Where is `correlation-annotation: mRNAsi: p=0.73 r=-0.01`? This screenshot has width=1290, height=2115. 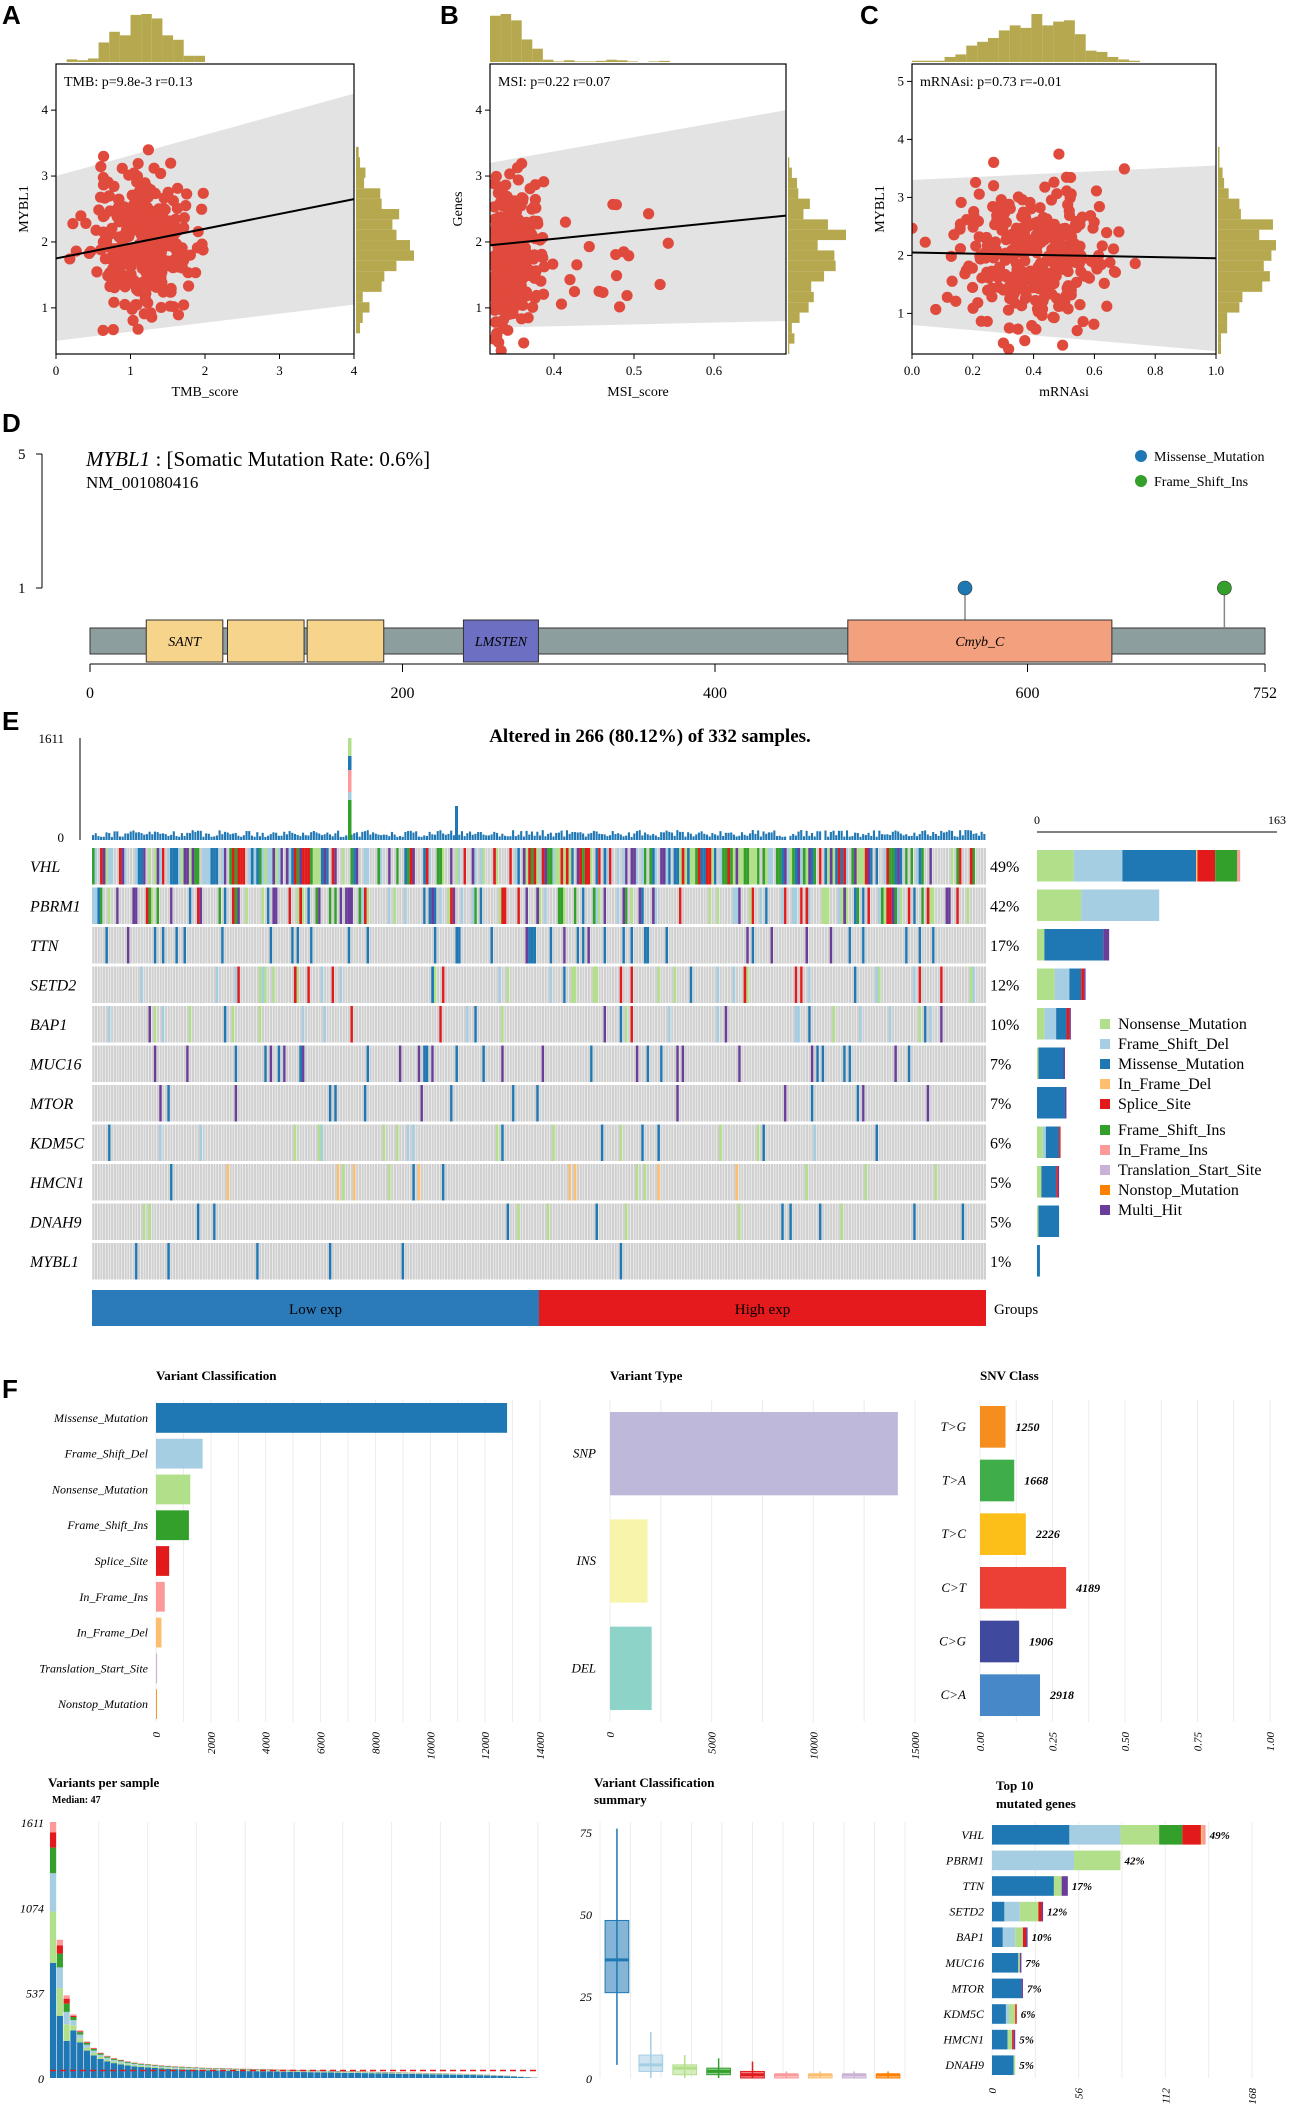 correlation-annotation: mRNAsi: p=0.73 r=-0.01 is located at coordinates (991, 82).